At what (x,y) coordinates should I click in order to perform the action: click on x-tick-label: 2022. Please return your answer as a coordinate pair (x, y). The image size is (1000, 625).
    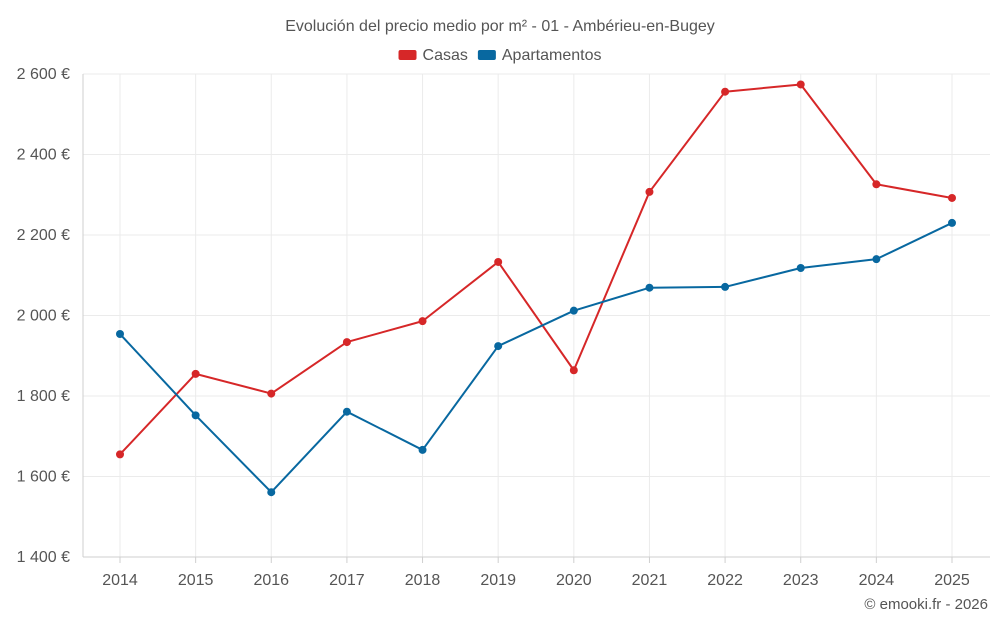
    Looking at the image, I should click on (725, 580).